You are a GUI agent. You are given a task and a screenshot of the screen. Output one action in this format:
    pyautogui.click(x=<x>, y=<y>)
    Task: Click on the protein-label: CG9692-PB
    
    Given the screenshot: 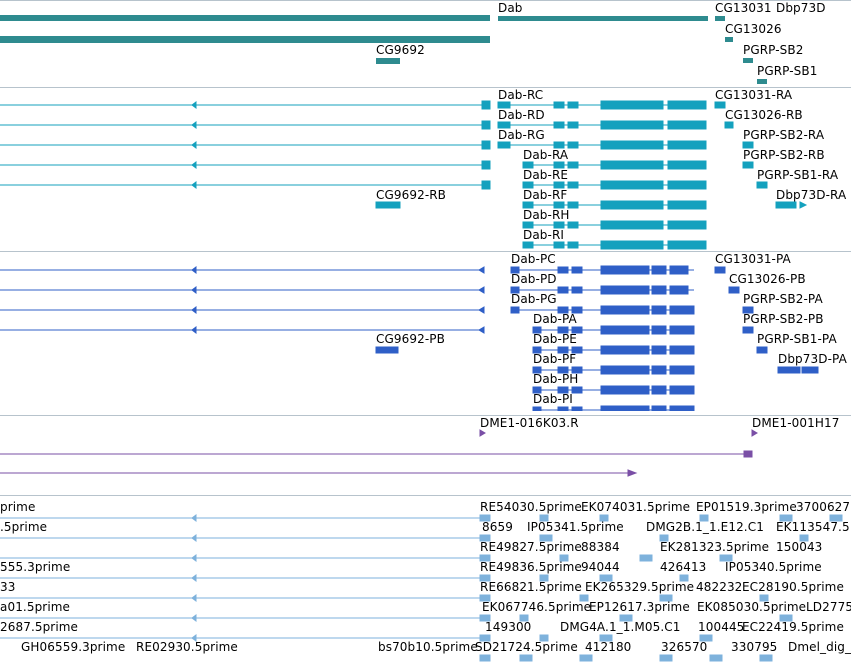 What is the action you would take?
    pyautogui.click(x=410, y=339)
    